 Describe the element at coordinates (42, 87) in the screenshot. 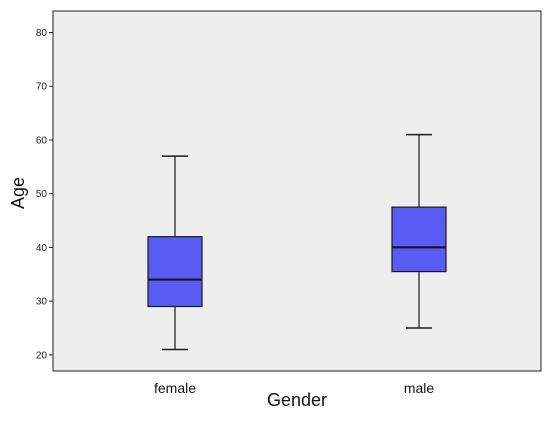

I see `y-tick-label: 70` at that location.